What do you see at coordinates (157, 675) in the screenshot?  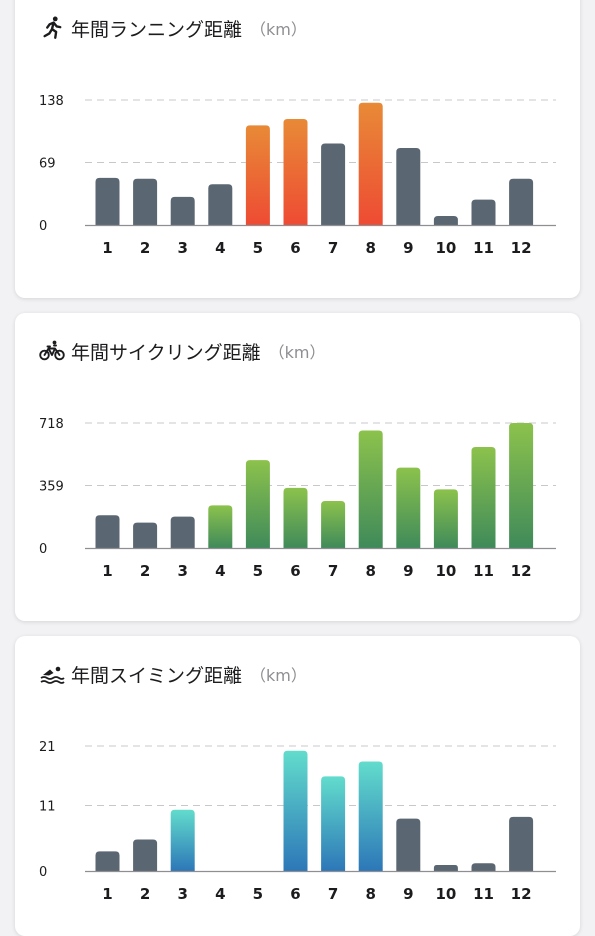 I see `swimming-title-text: 年間スイミング距離` at bounding box center [157, 675].